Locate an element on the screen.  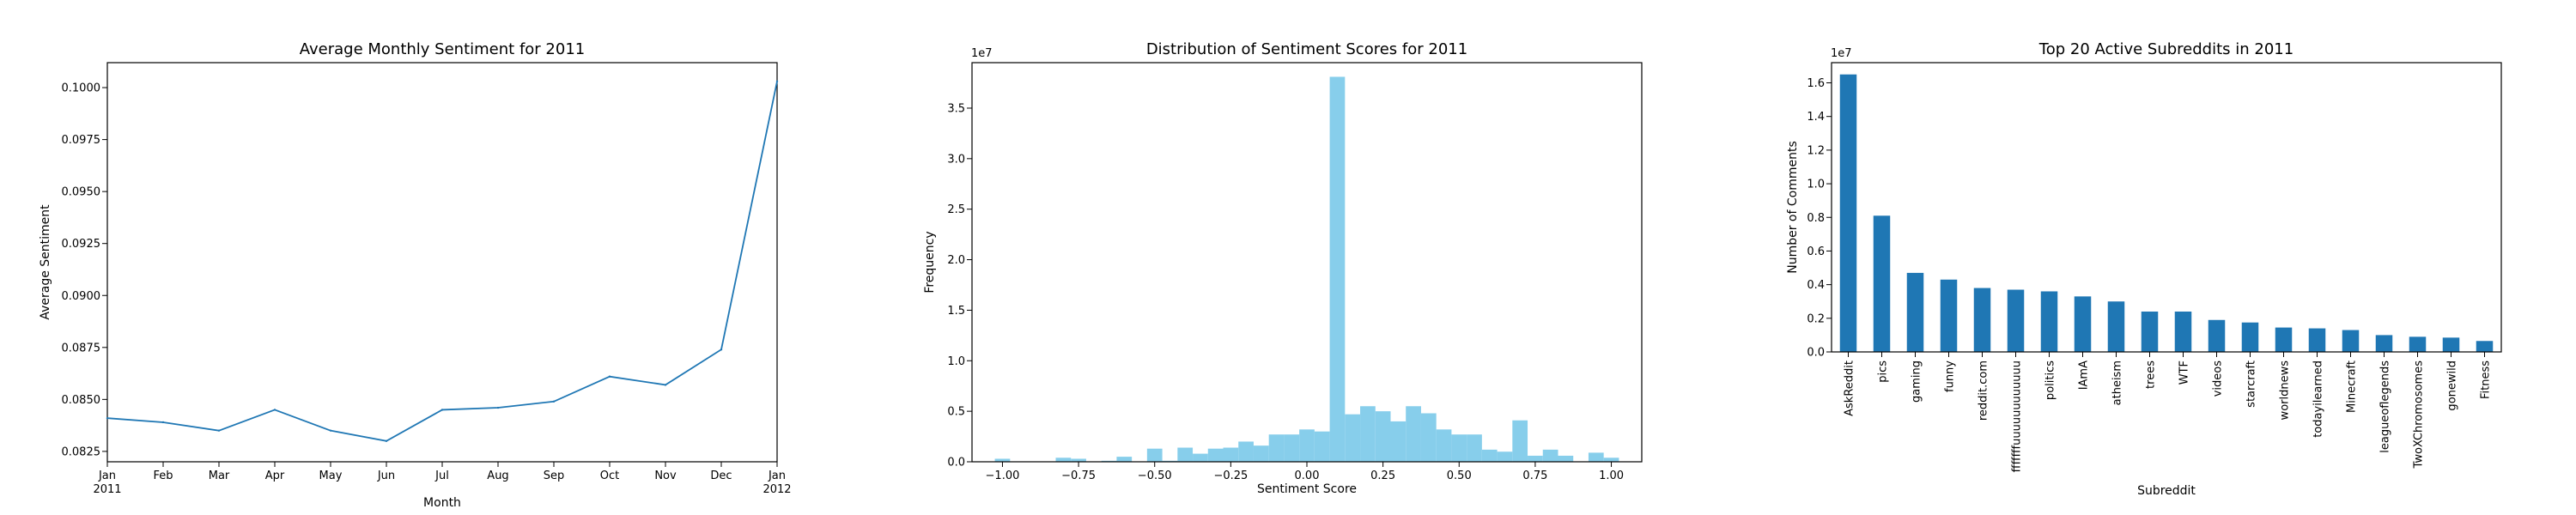
x-tick-label: 1.00 is located at coordinates (1612, 476).